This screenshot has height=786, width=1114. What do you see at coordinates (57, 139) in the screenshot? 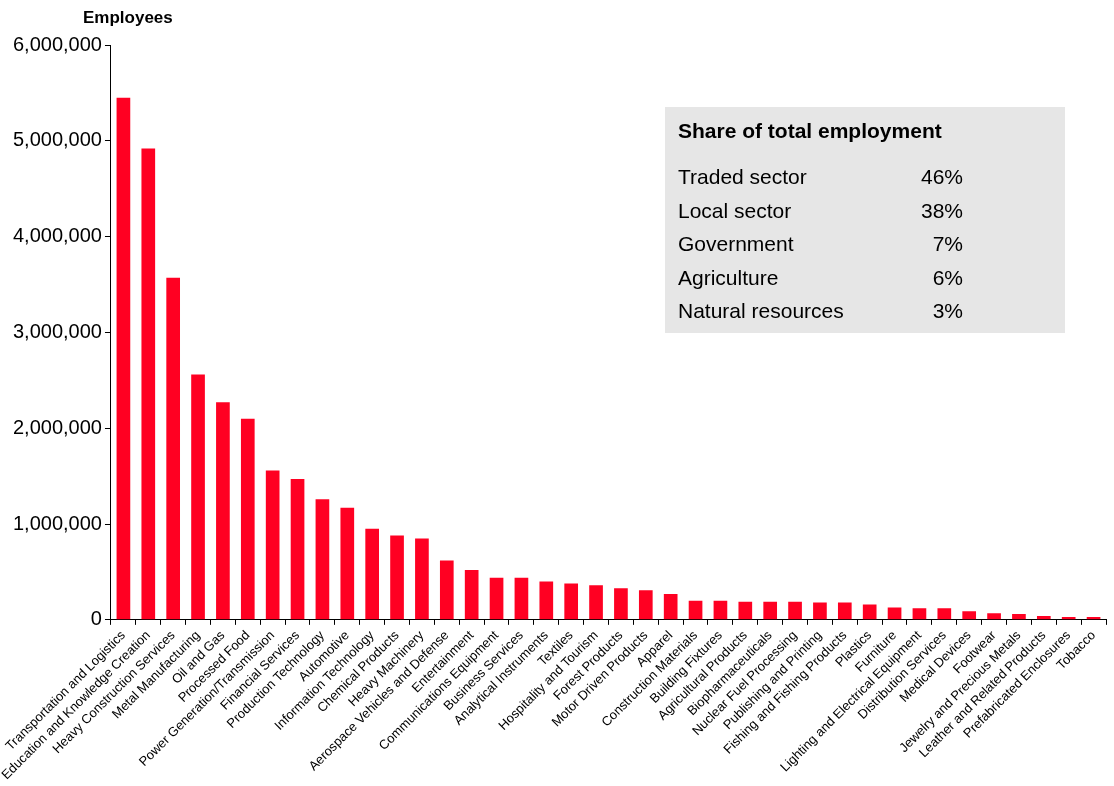
I see `y-tick-label: 5,000,000` at bounding box center [57, 139].